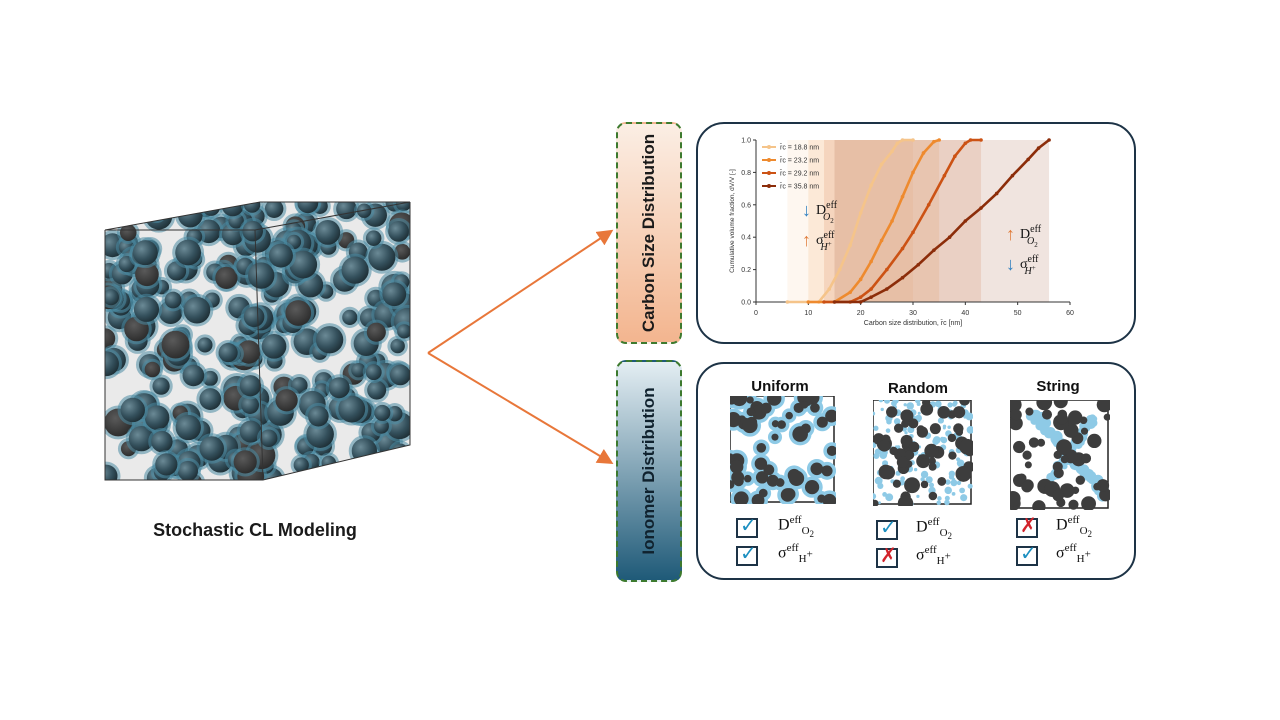 The image size is (1280, 720). What do you see at coordinates (520, 291) in the screenshot?
I see `arrow-to-carbon` at bounding box center [520, 291].